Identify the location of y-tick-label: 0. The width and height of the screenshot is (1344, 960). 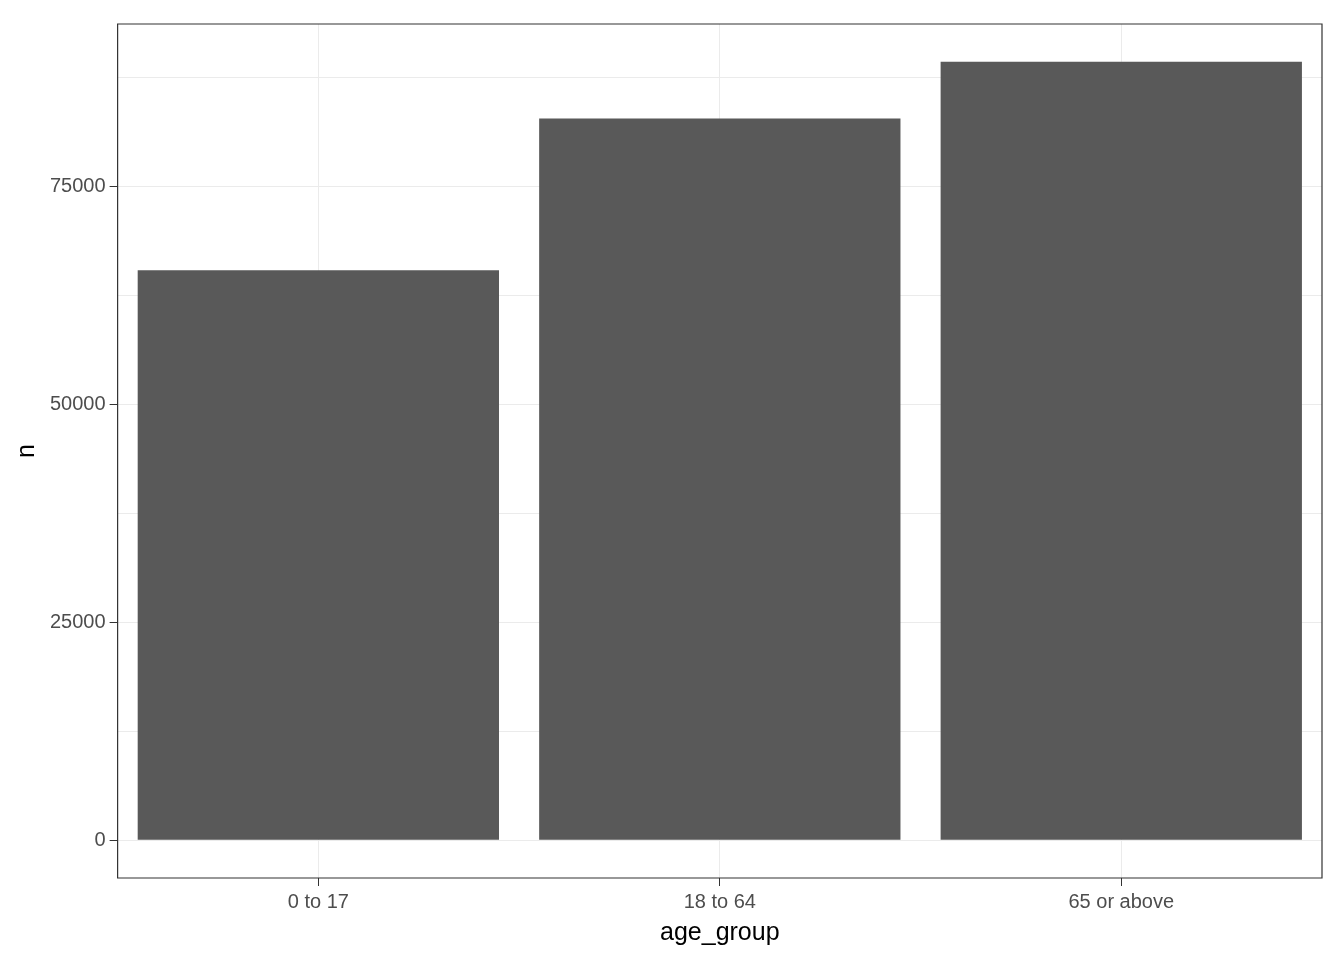
(100, 838).